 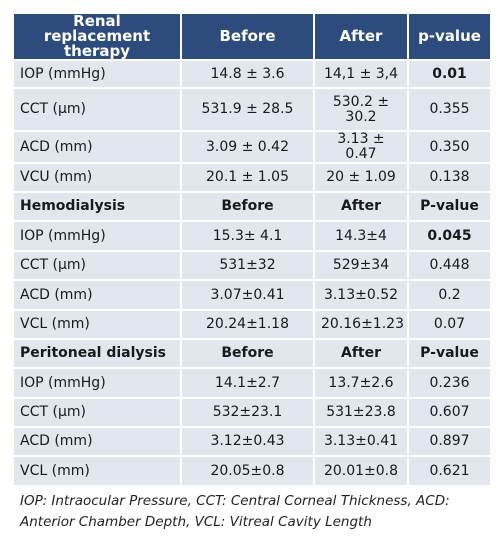 What do you see at coordinates (361, 236) in the screenshot?
I see `cell: 14.3±4` at bounding box center [361, 236].